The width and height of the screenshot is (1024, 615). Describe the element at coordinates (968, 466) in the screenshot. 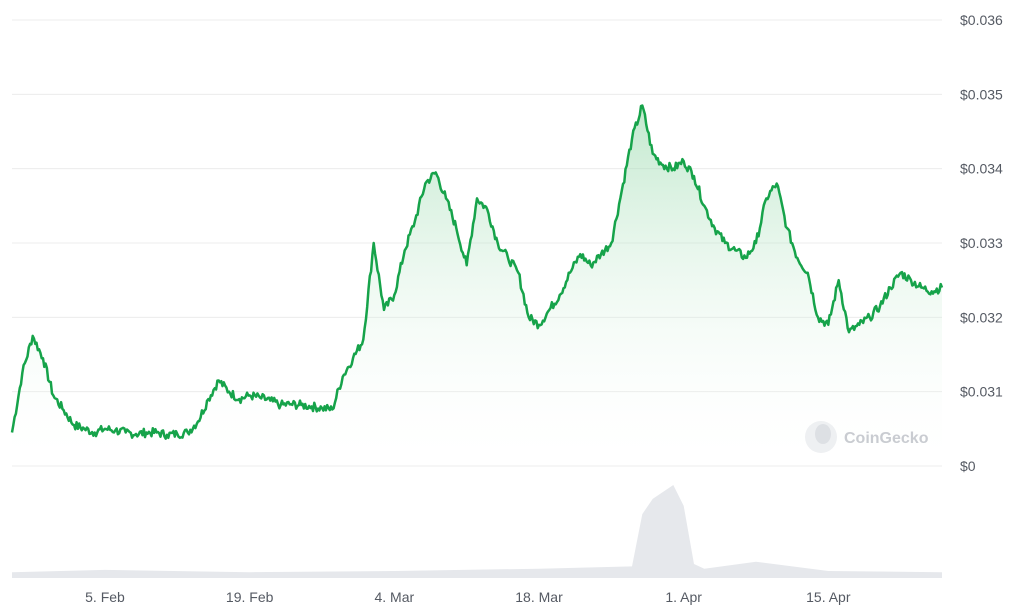

I see `y-tick-label: $0` at that location.